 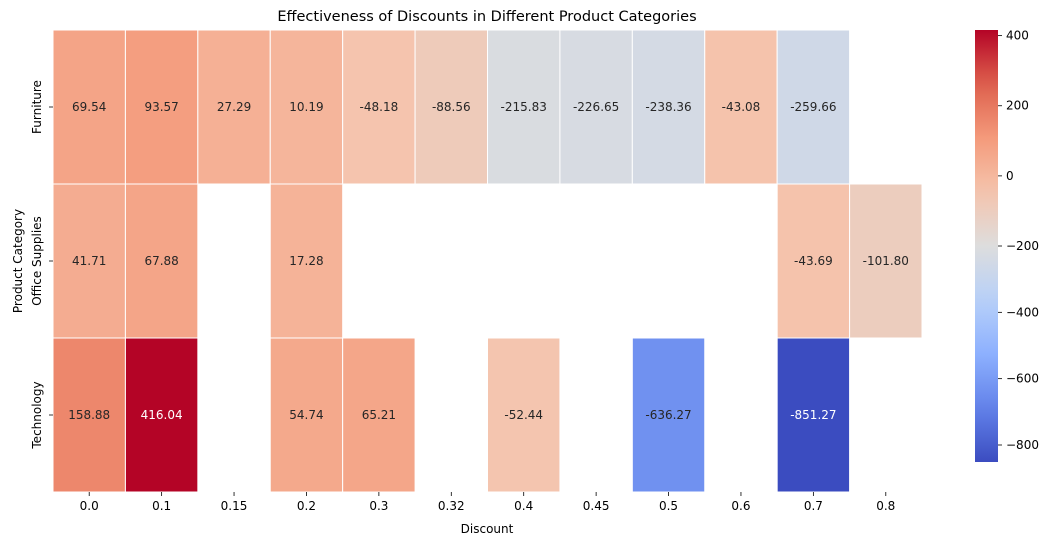 I want to click on heatmap-cell-label: -88.56, so click(x=451, y=107).